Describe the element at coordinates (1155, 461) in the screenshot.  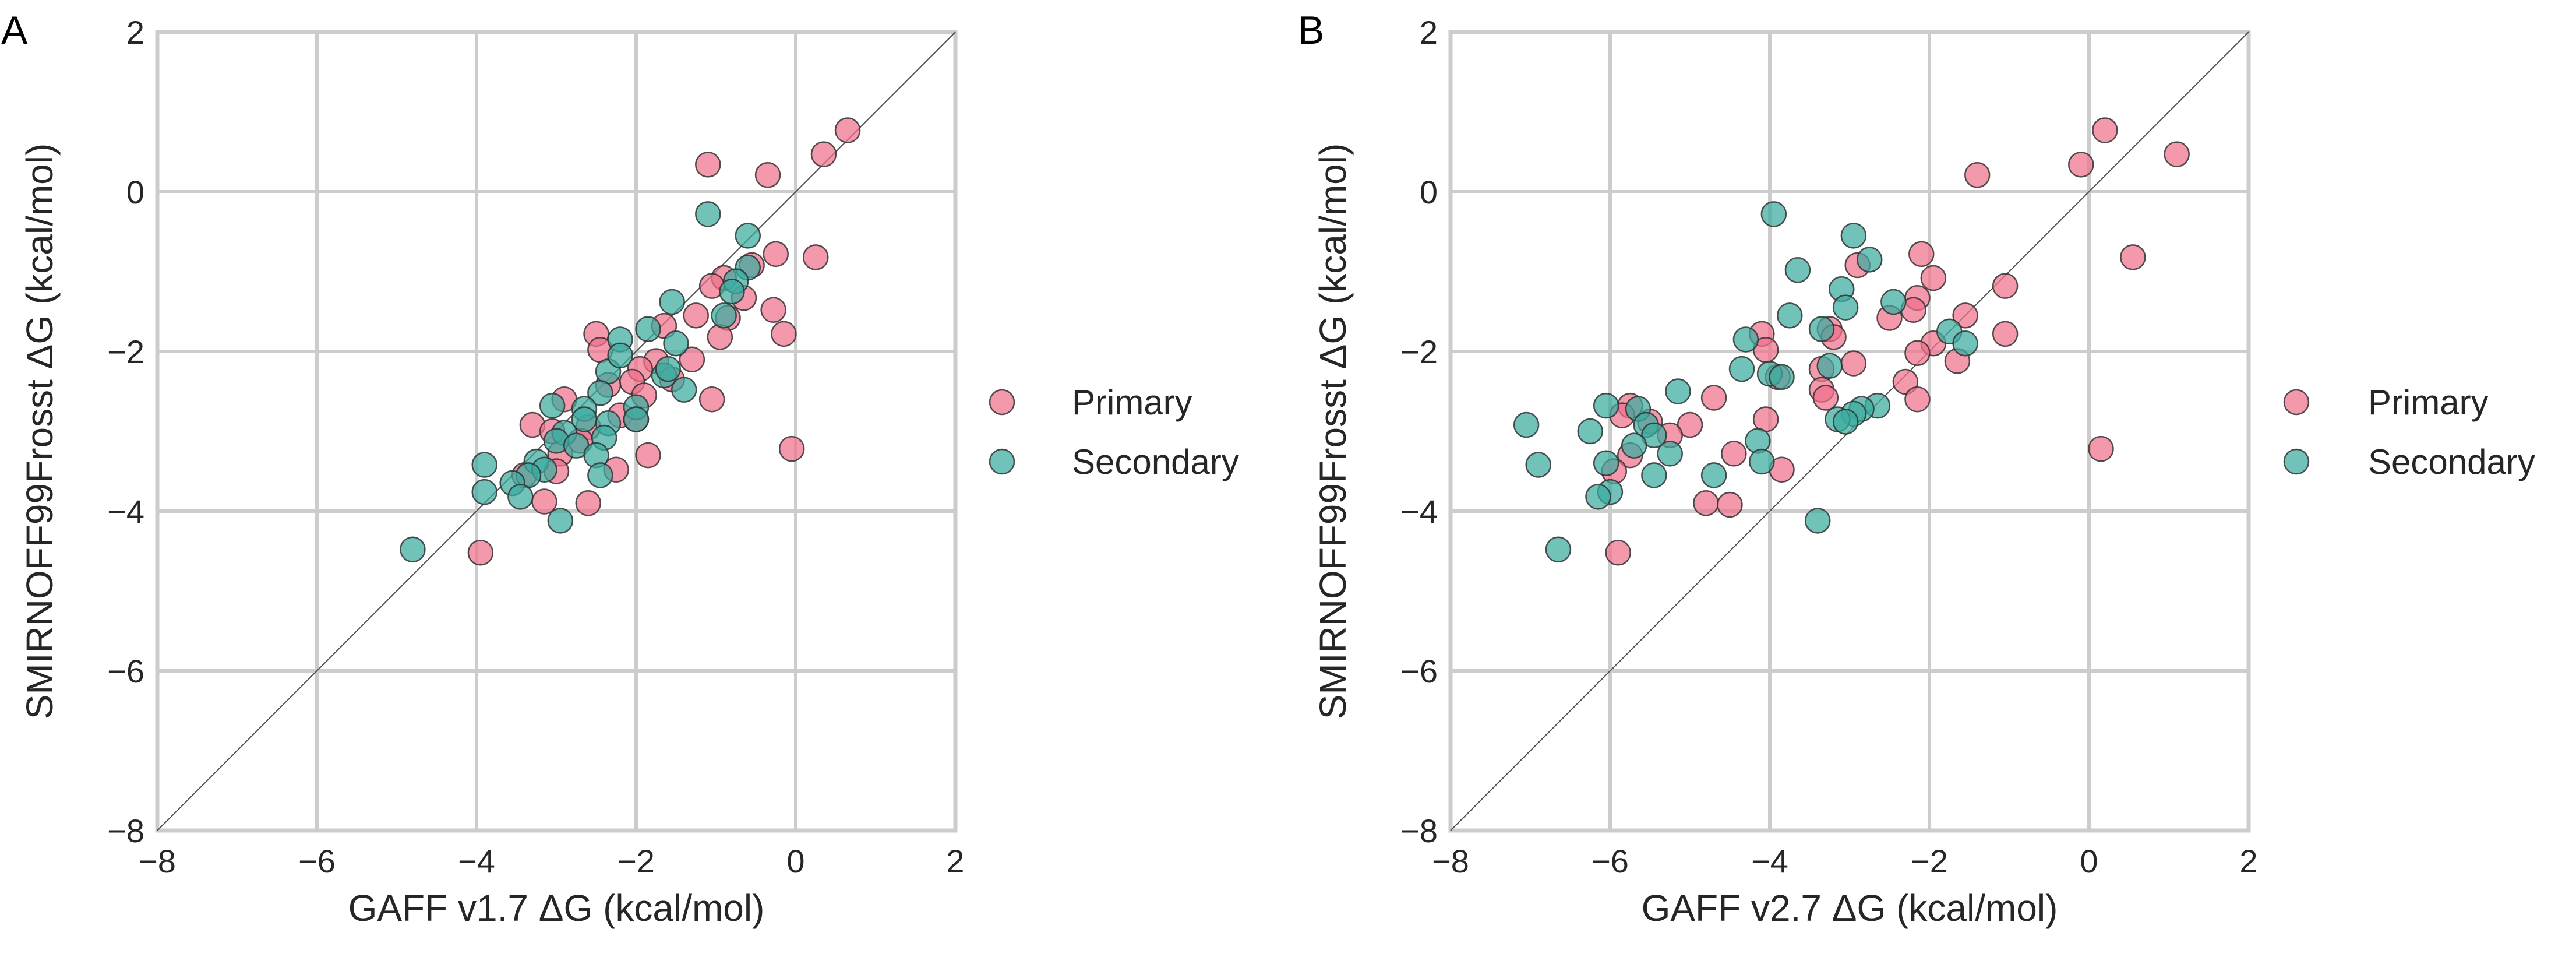
I see `legend-label-secondary: Secondary` at that location.